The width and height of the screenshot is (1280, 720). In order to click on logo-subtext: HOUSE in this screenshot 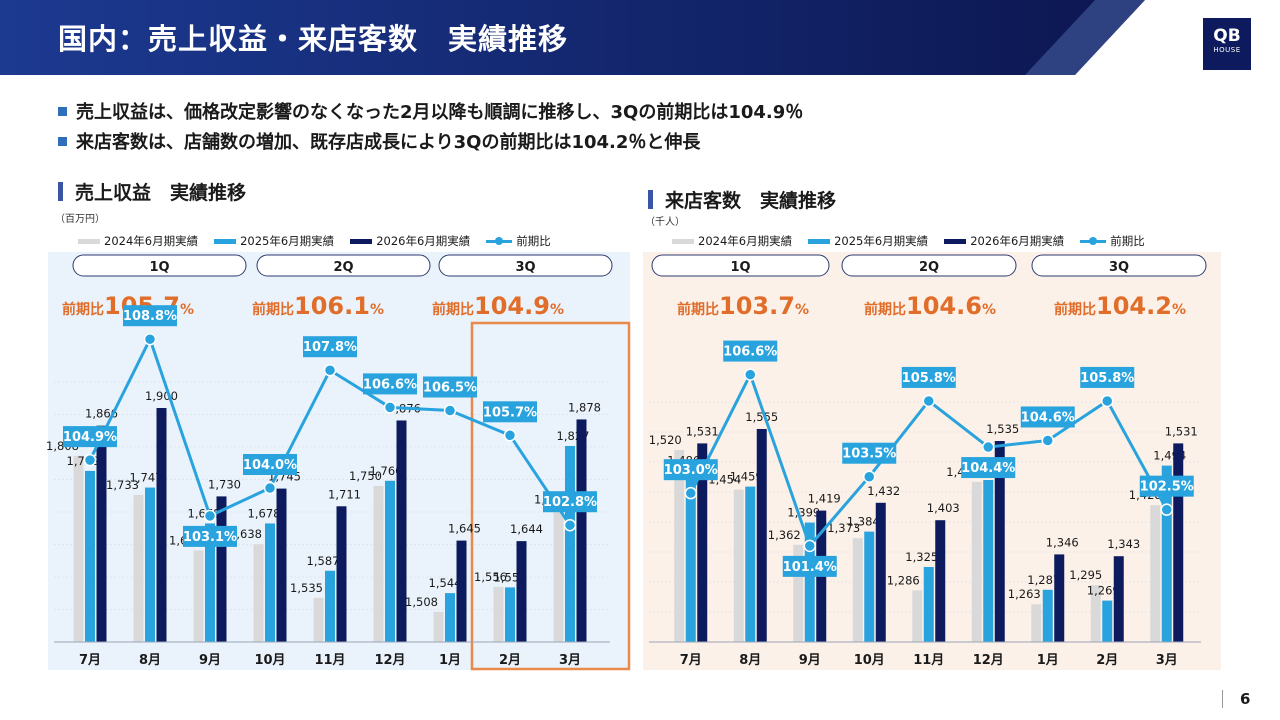, I will do `click(1227, 50)`.